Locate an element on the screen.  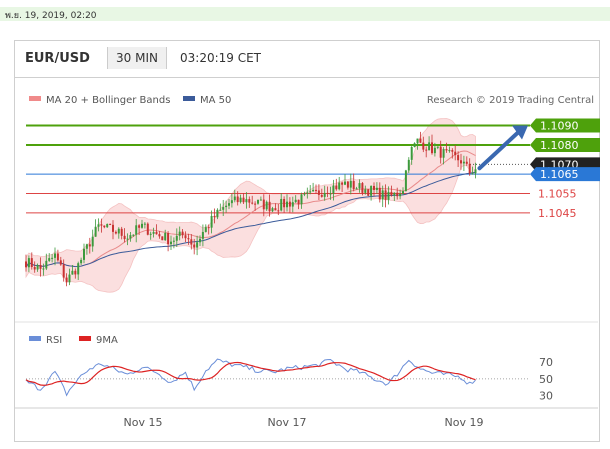
trend-arrow is located at coordinates (502, 148).